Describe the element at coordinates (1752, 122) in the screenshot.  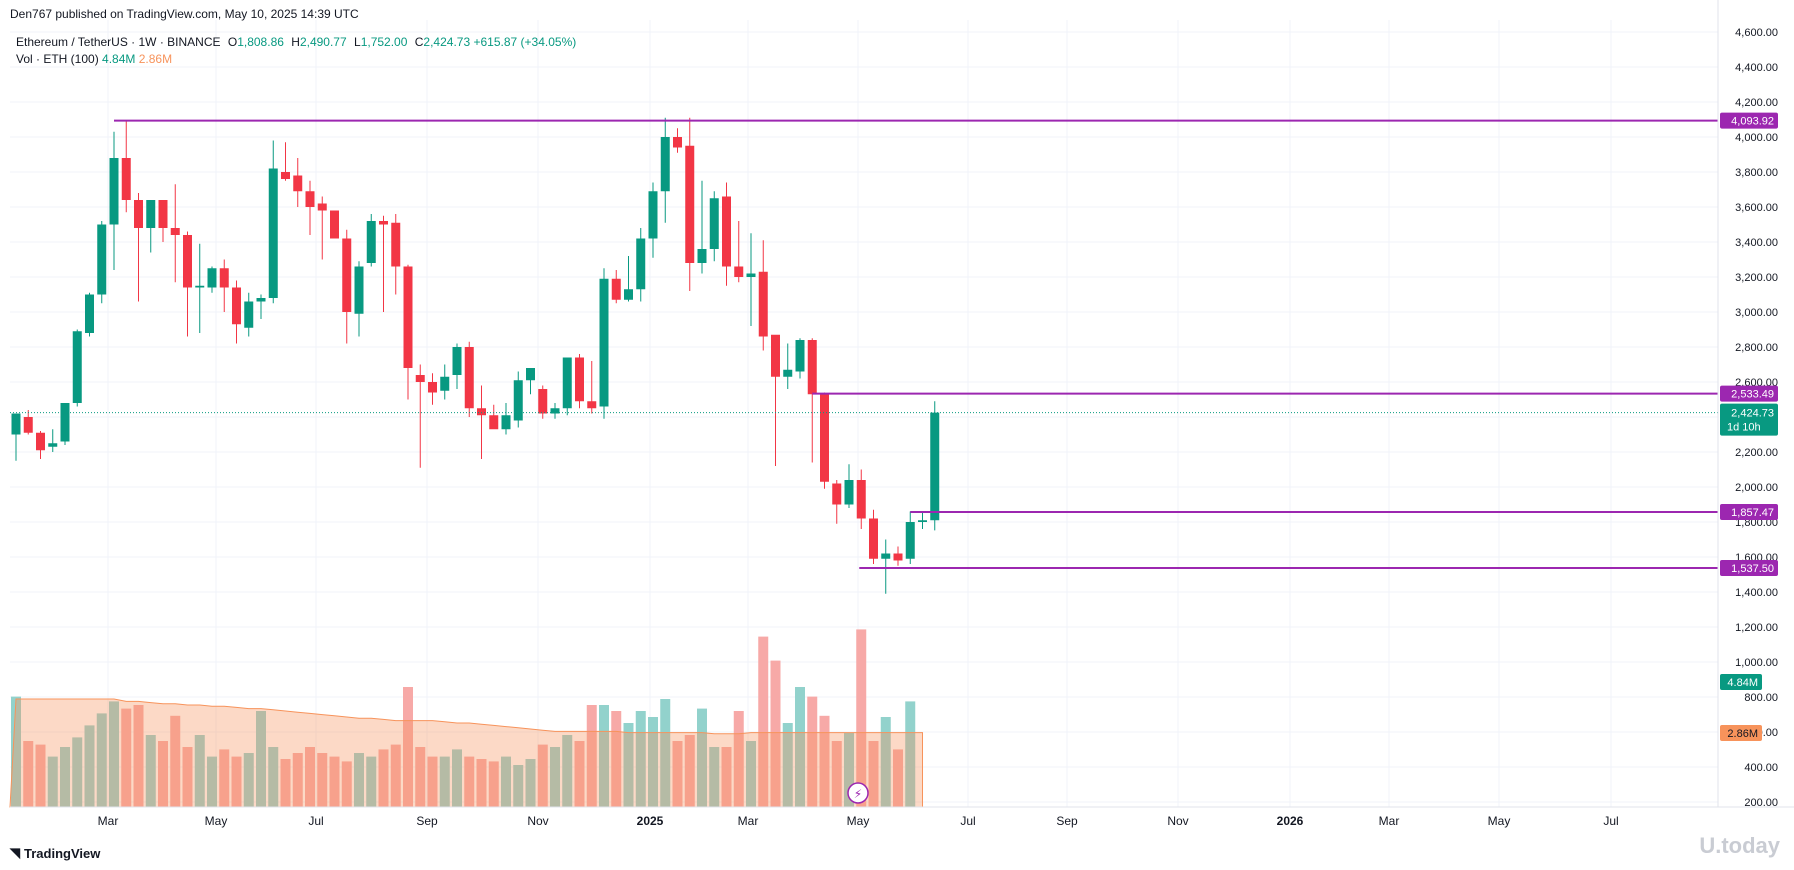
I see `level-tag-label: 4,093.92` at that location.